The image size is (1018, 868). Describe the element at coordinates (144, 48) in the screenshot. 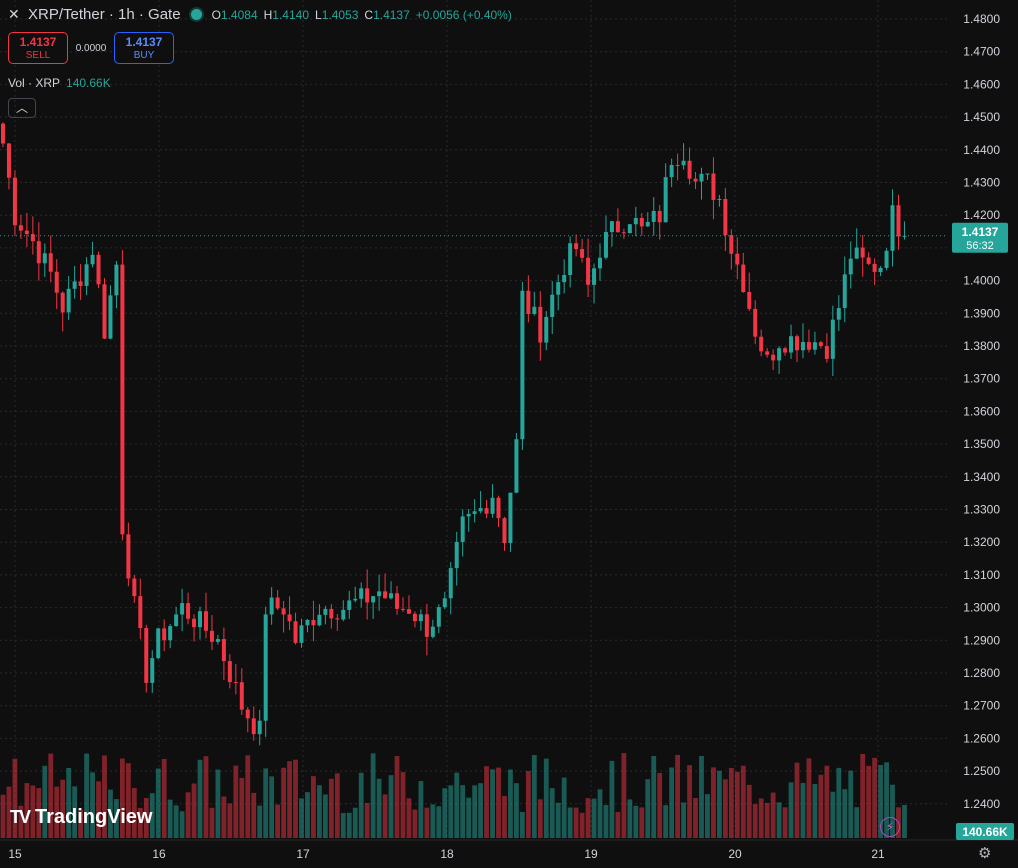

I see `buy-button: 1.4137 BUY` at that location.